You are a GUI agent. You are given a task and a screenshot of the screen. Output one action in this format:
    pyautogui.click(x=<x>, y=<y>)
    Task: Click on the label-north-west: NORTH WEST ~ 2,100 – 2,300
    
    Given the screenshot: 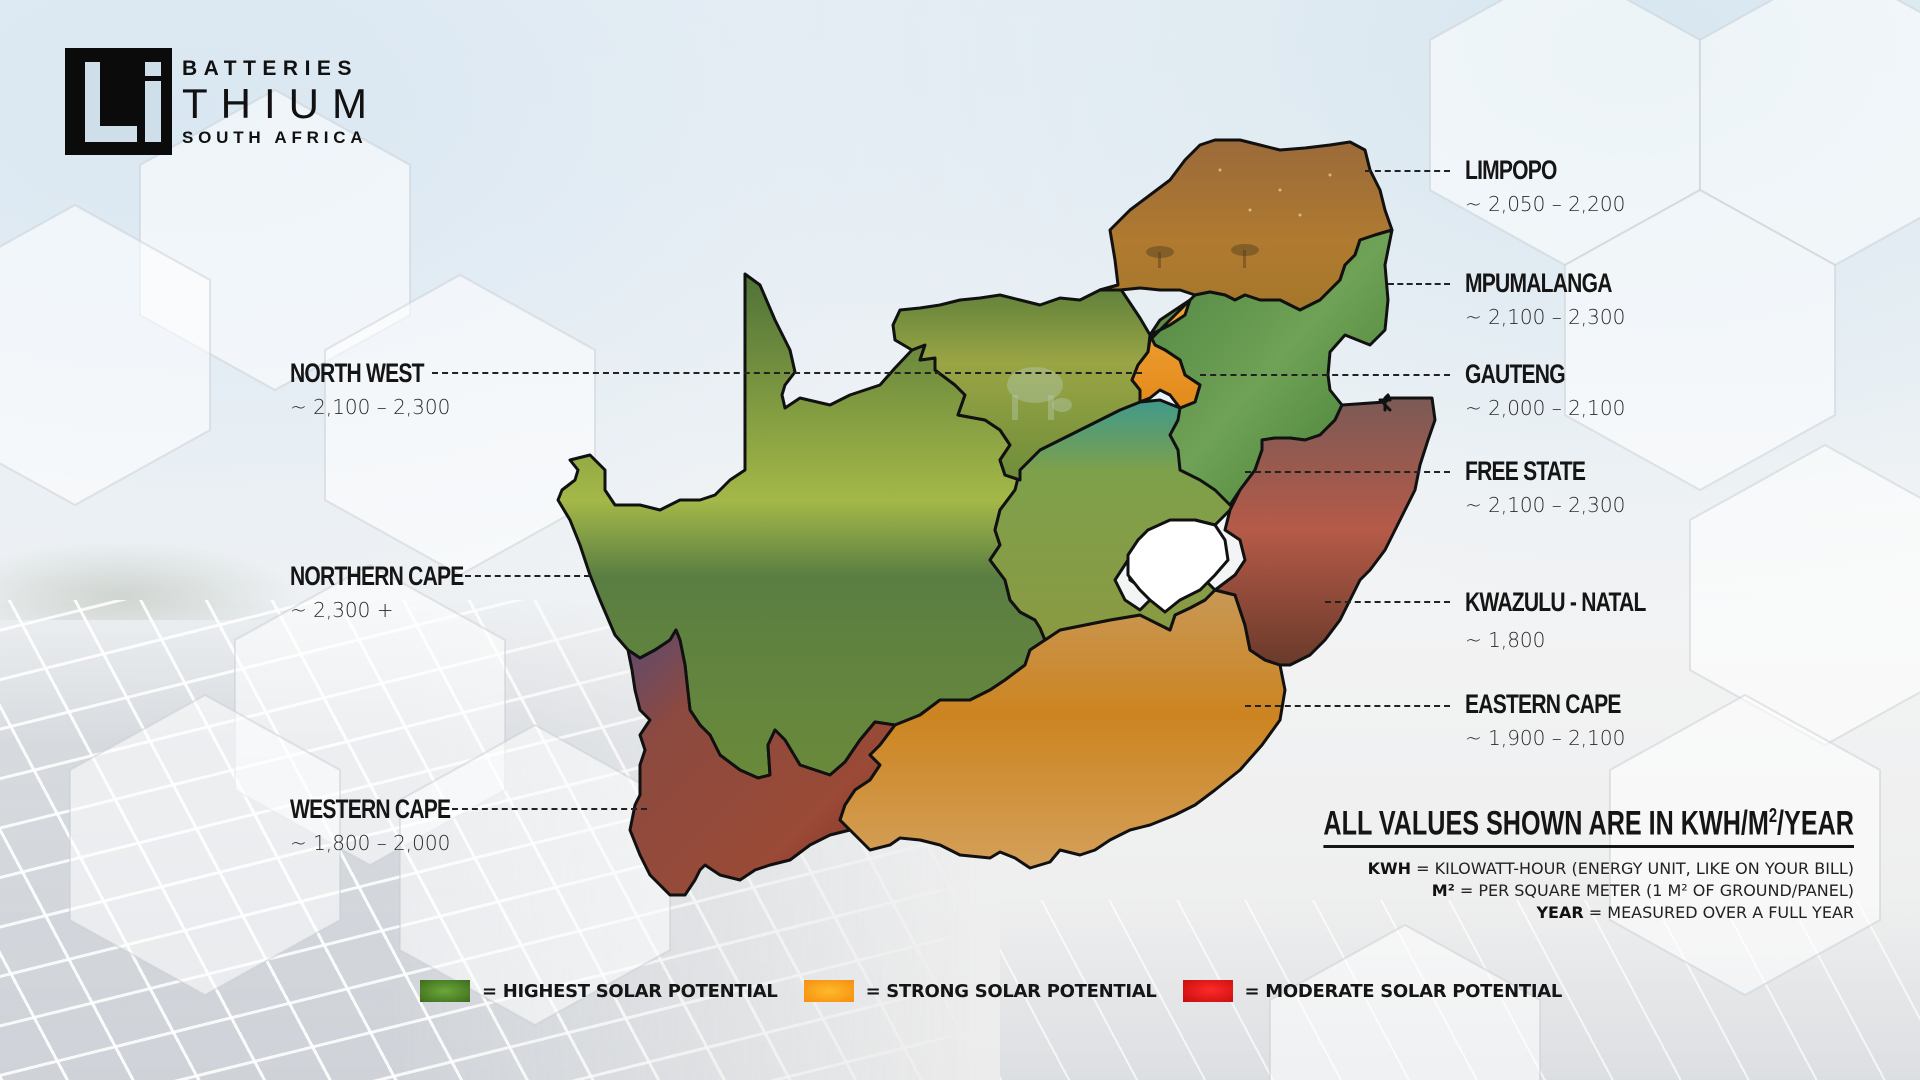 What is the action you would take?
    pyautogui.click(x=376, y=389)
    